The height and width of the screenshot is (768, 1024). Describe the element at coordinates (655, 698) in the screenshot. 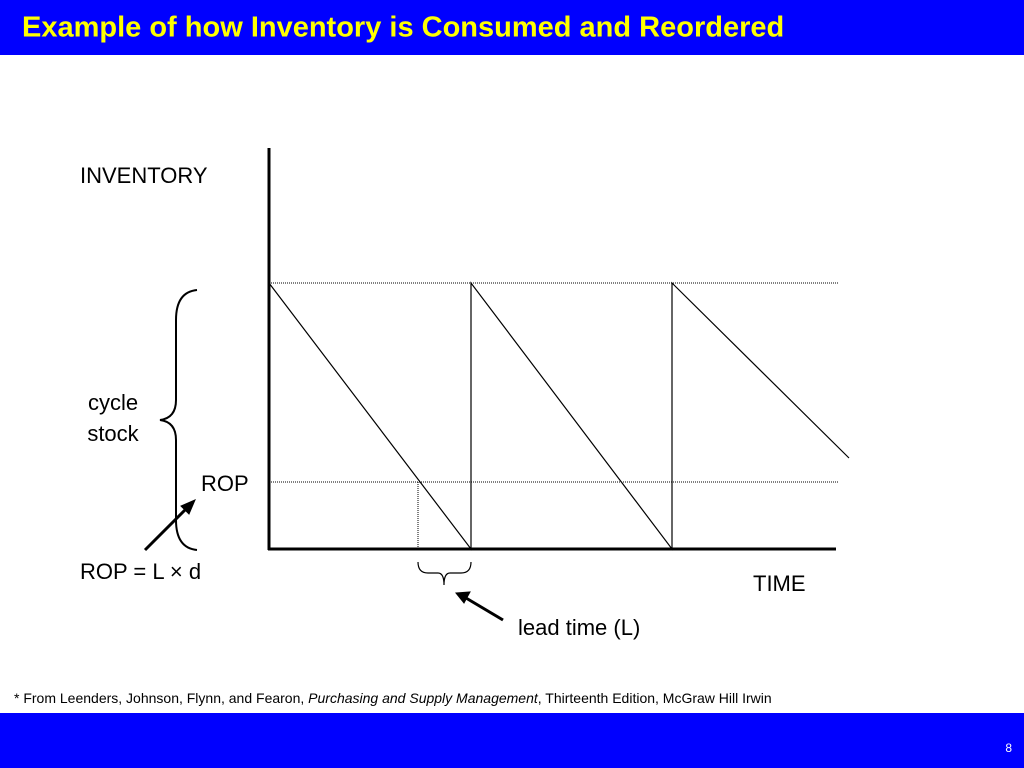

I see `footnote-text: , Thirteenth Edition, McGraw Hill Irwin` at that location.